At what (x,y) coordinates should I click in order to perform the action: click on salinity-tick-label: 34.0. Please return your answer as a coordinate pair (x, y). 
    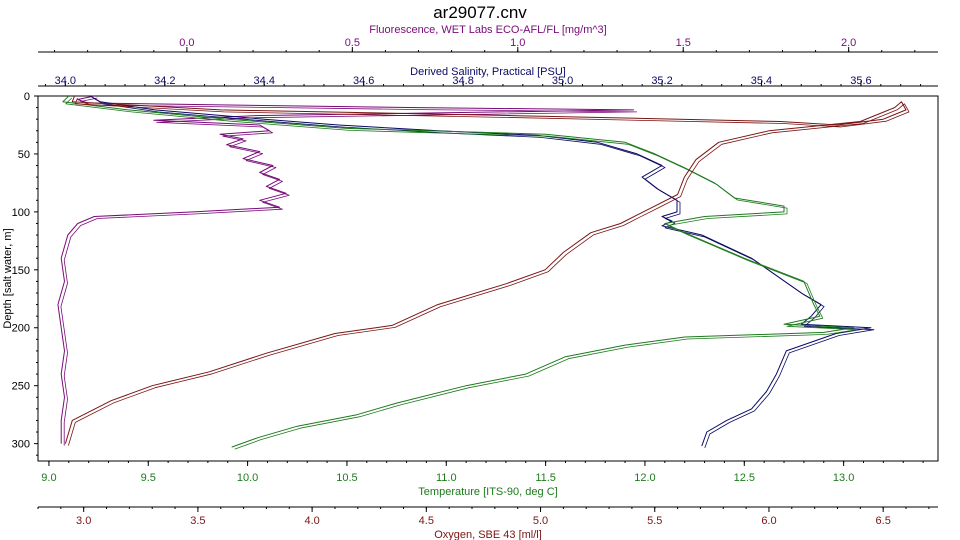
    Looking at the image, I should click on (65, 81).